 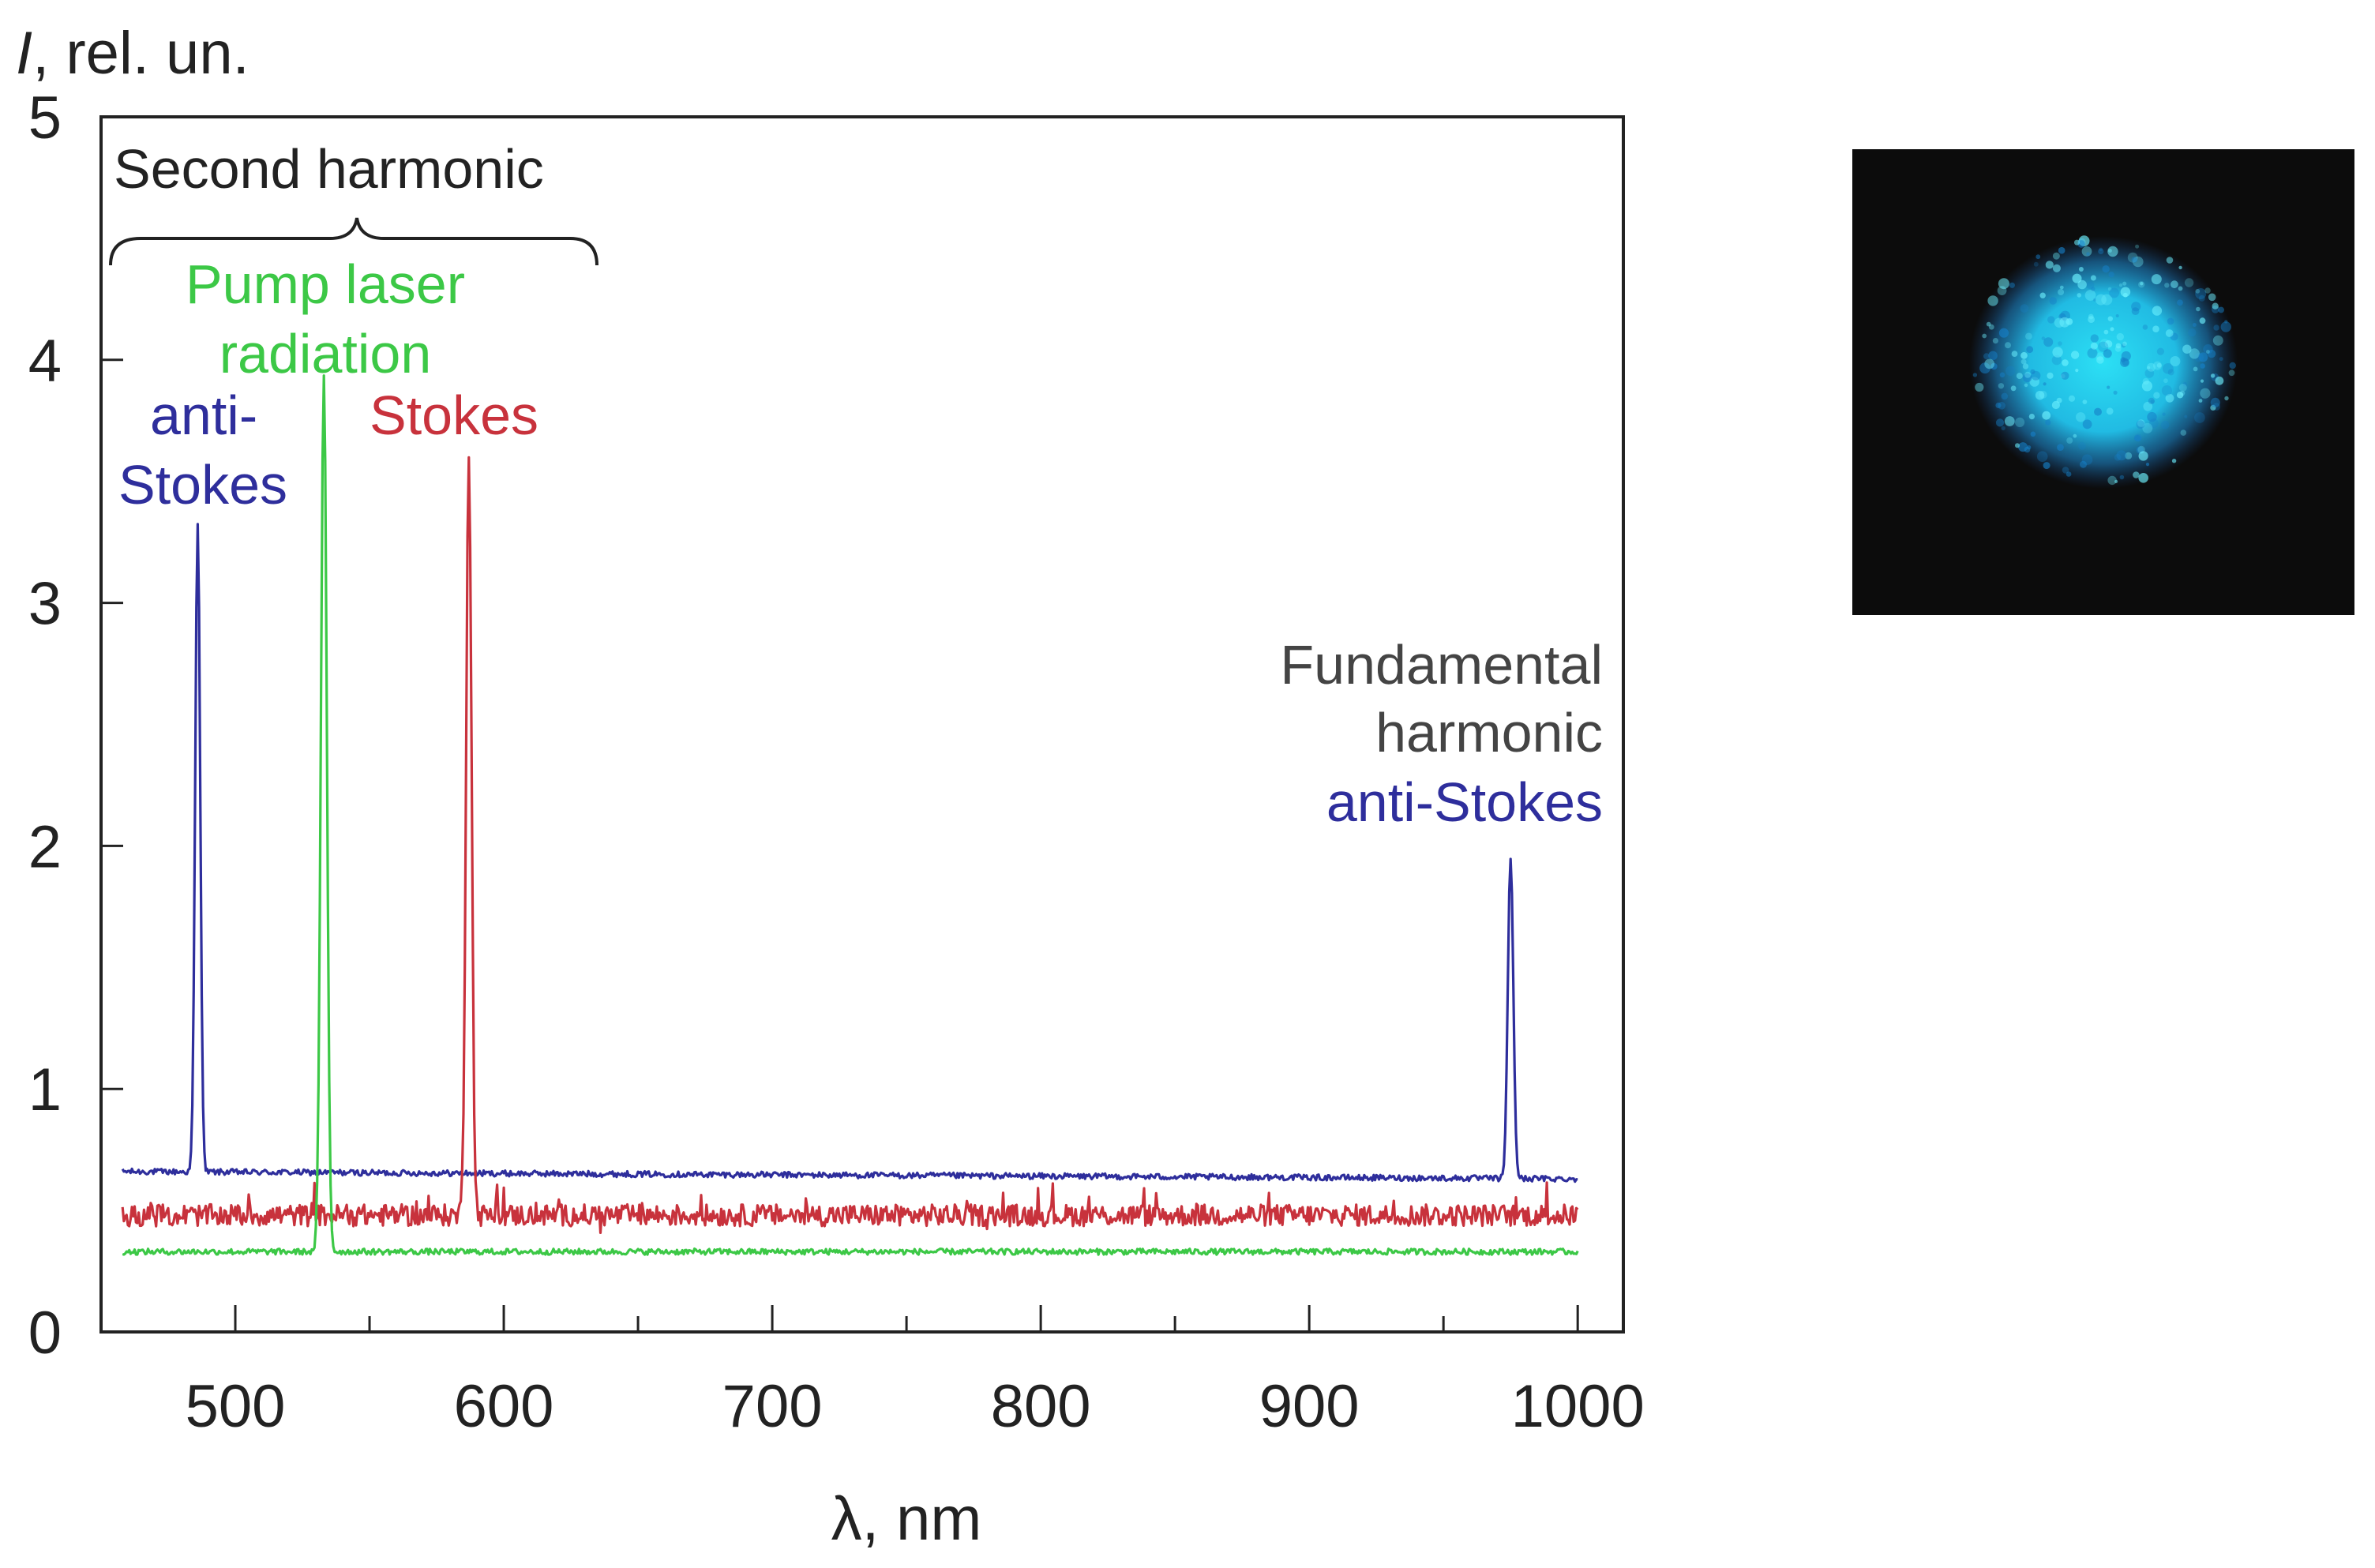 What do you see at coordinates (45, 847) in the screenshot?
I see `y-tick-label: 2` at bounding box center [45, 847].